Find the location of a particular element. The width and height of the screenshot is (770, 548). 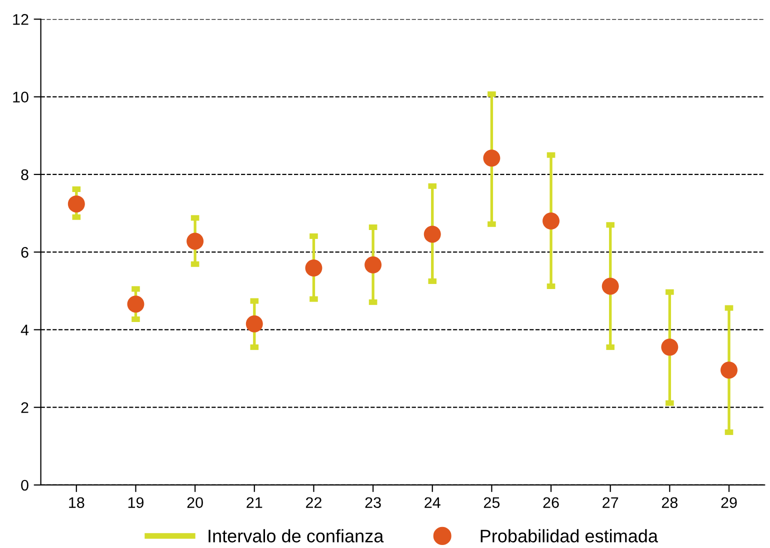

x-tick-label: 25 is located at coordinates (492, 502).